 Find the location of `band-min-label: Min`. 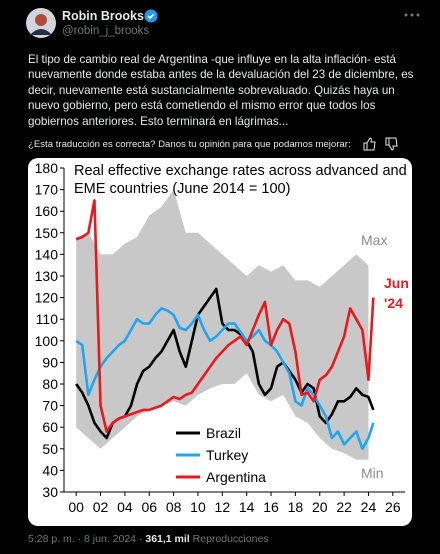

band-min-label: Min is located at coordinates (372, 473).